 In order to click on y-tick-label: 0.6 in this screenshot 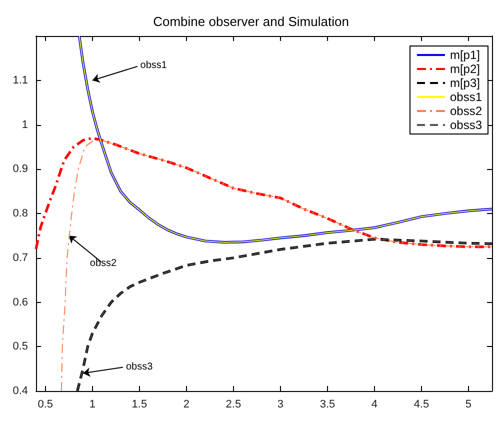, I will do `click(20, 302)`.